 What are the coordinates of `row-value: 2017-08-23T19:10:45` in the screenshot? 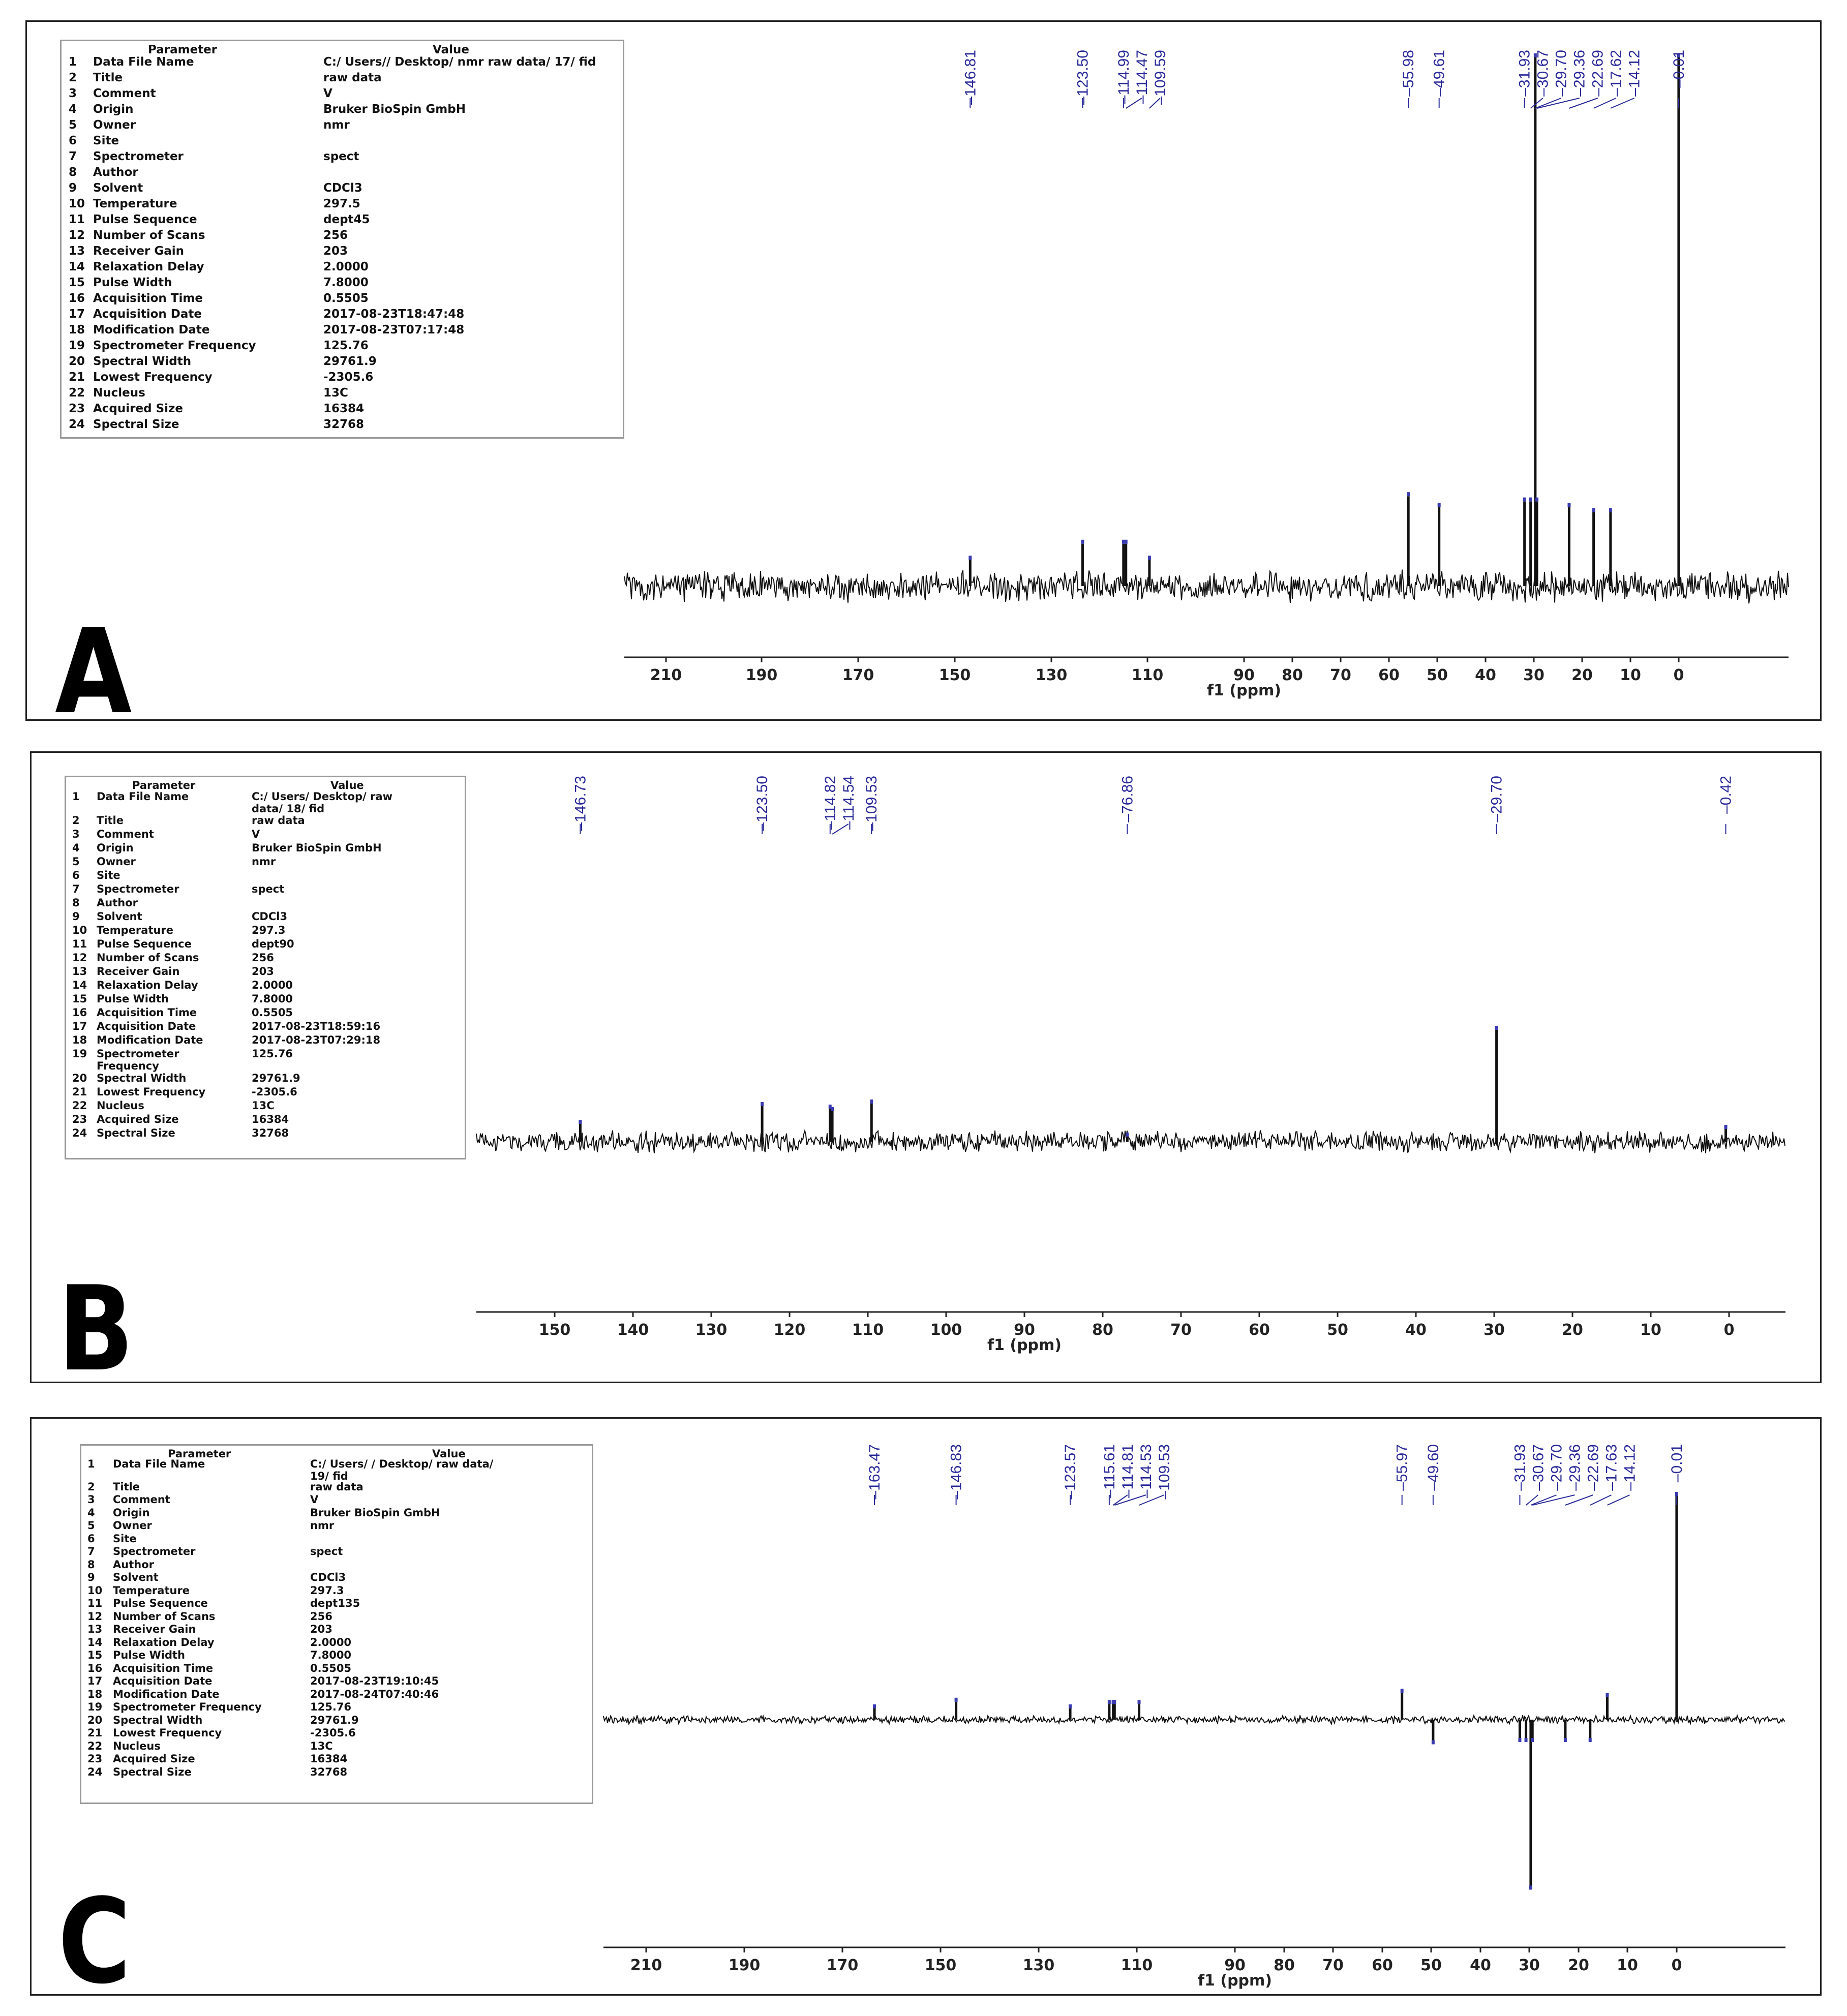 It's located at (374, 1681).